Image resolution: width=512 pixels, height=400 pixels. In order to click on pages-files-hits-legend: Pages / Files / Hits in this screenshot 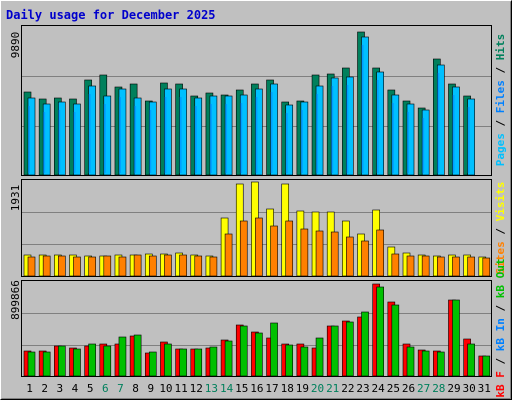, I will do `click(500, 100)`.